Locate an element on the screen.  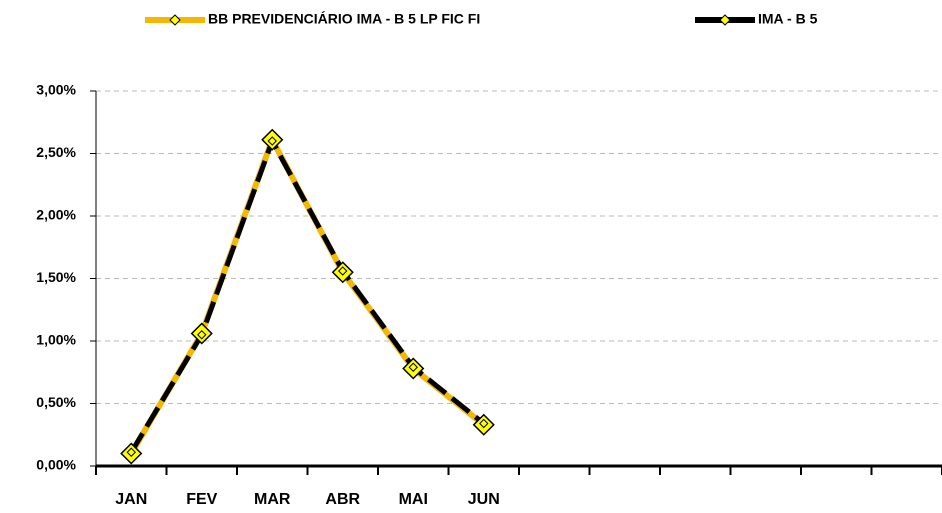
y-tick-label: 1,00% is located at coordinates (56, 340).